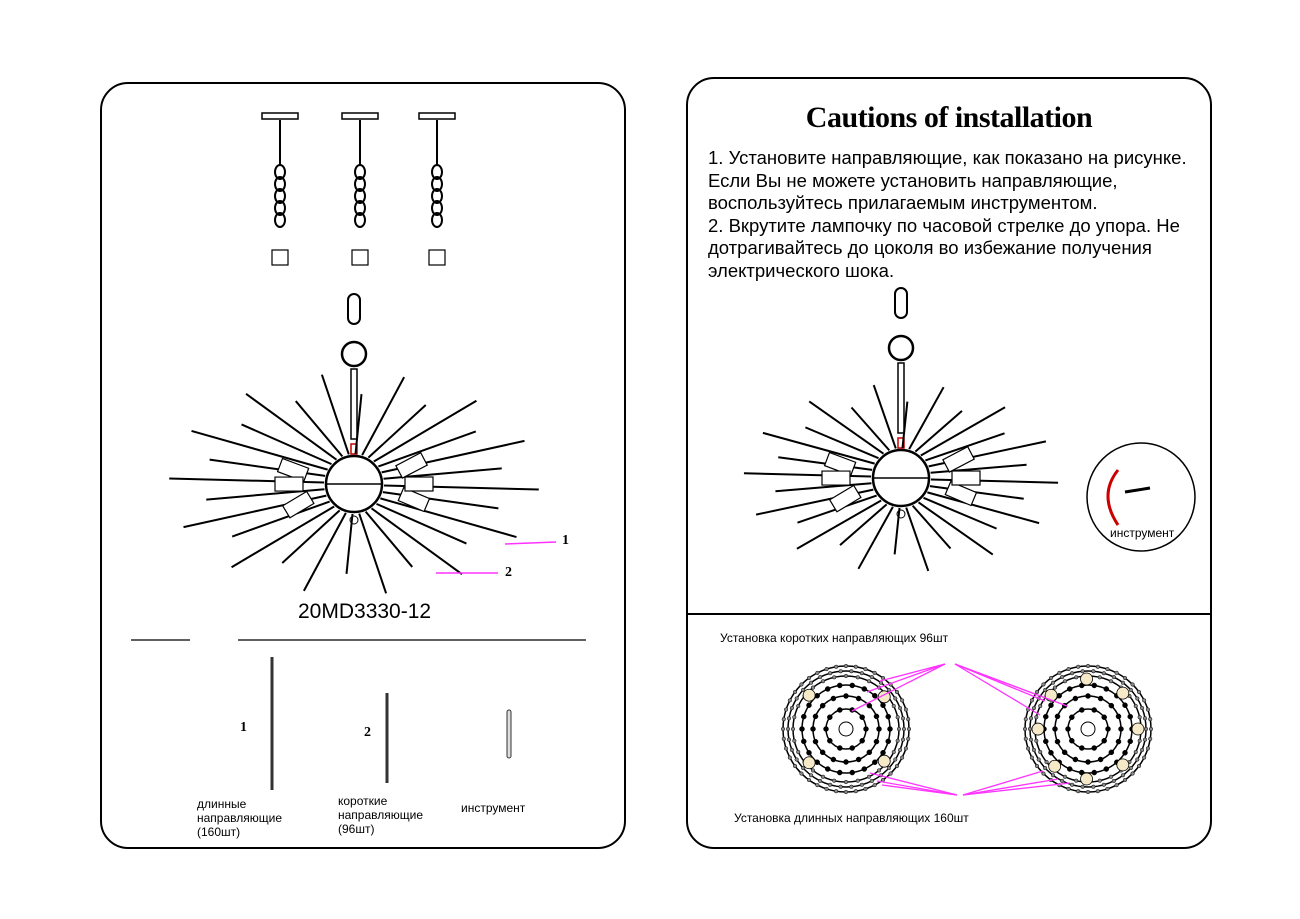 The image size is (1300, 919). What do you see at coordinates (949, 614) in the screenshot?
I see `divider` at bounding box center [949, 614].